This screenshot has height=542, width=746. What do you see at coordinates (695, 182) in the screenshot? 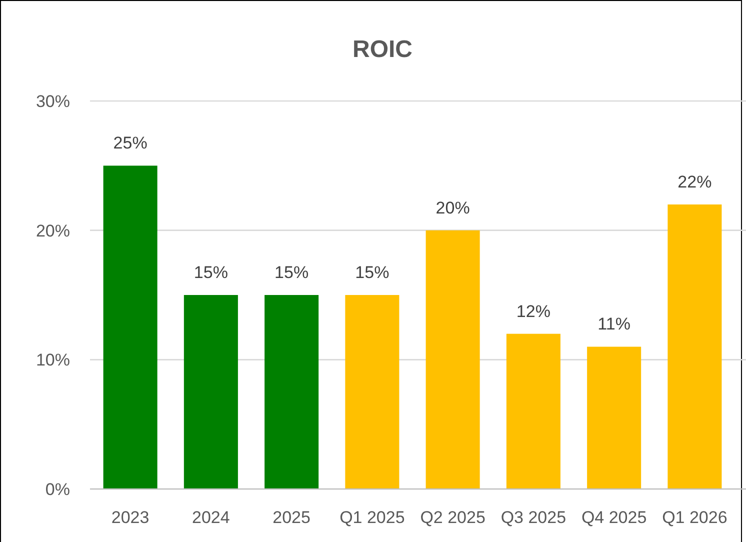
I see `data-label: 22%` at bounding box center [695, 182].